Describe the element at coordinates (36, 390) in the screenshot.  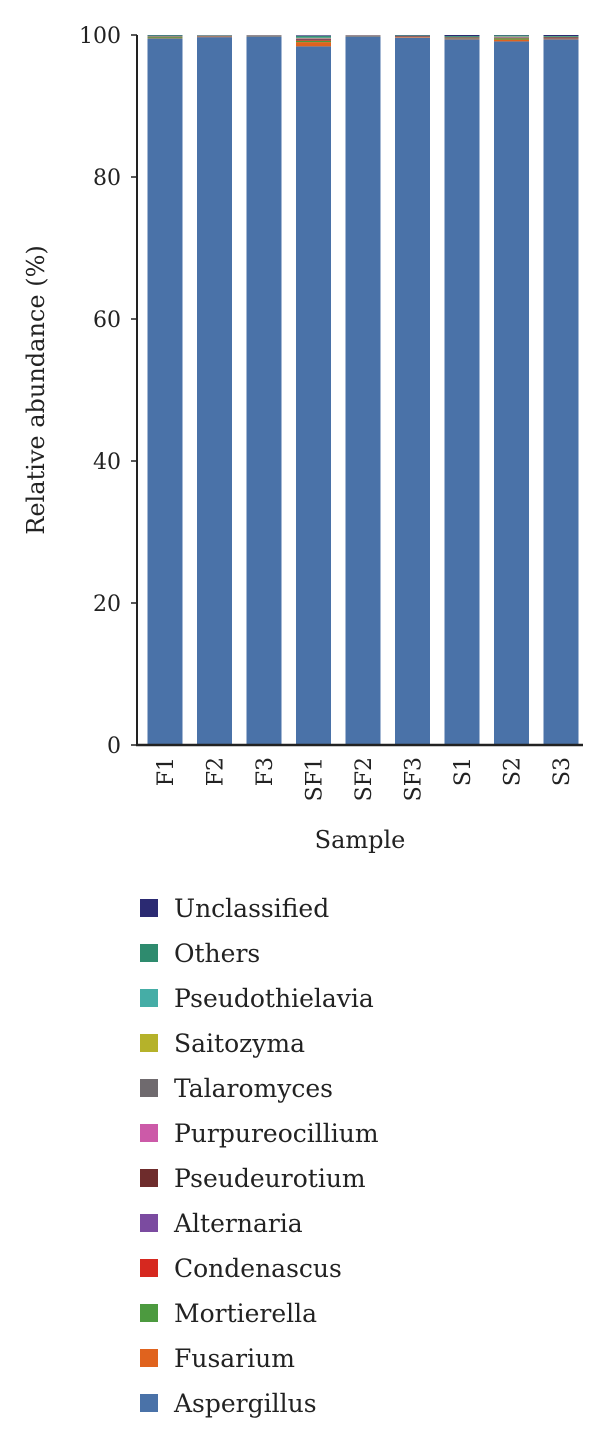
I see `y-axis-title: Relative abundance (%)` at that location.